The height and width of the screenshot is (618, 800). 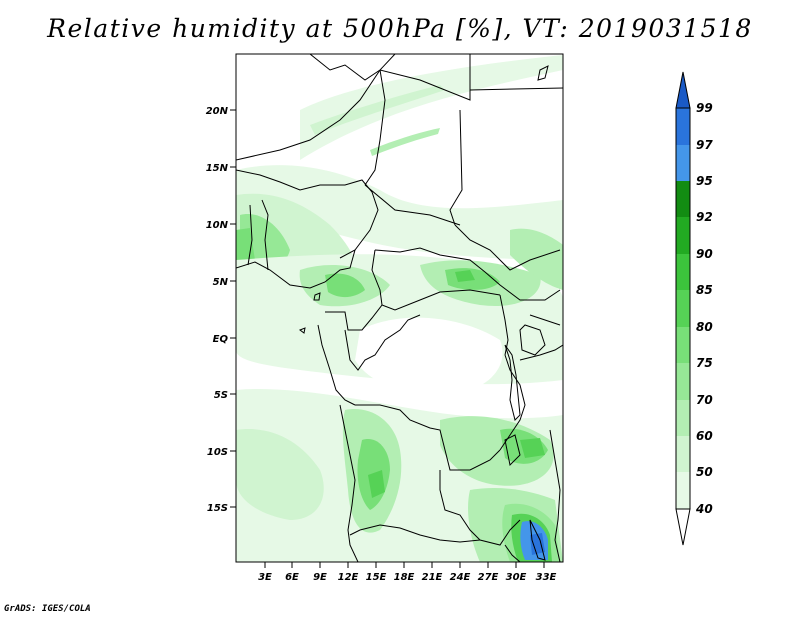 I want to click on shade-south-west, so click(x=280, y=474).